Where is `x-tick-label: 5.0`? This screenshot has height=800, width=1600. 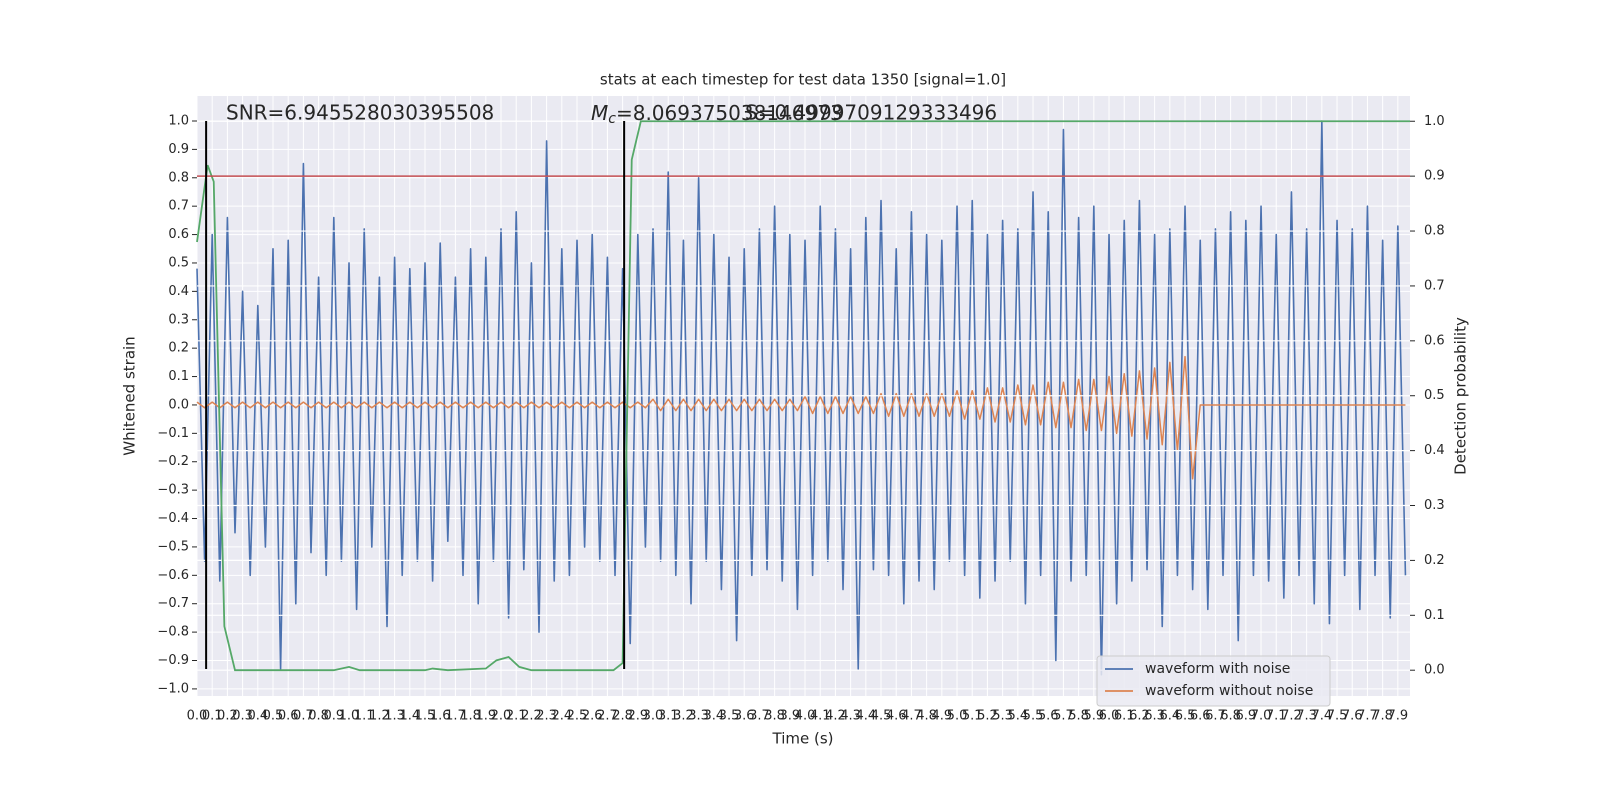 x-tick-label: 5.0 is located at coordinates (957, 716).